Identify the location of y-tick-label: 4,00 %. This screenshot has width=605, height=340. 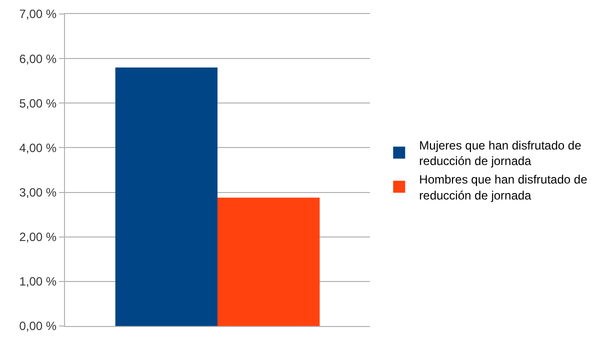
(38, 147).